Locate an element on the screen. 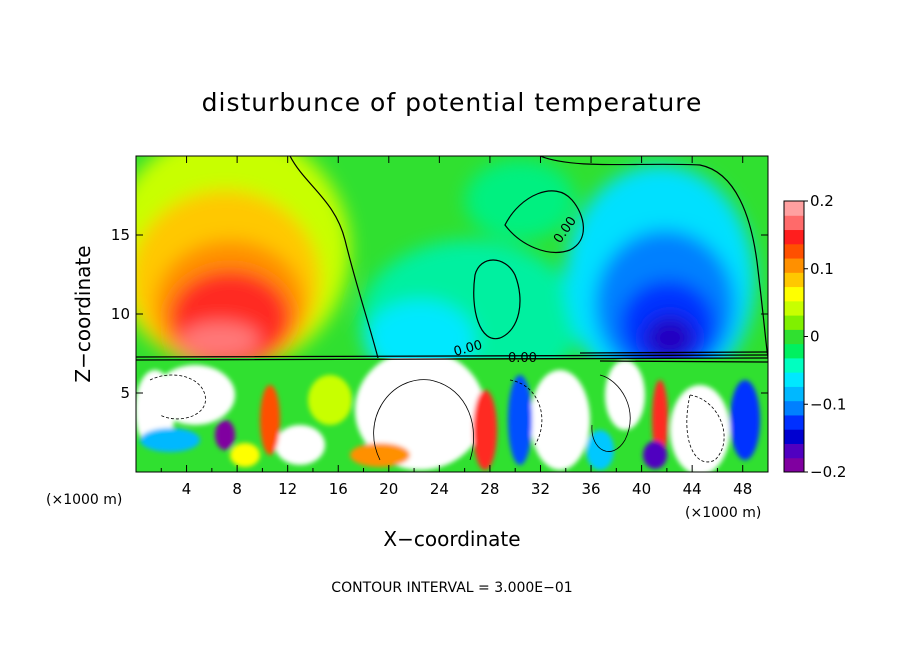 This screenshot has height=654, width=904. field-cold-core is located at coordinates (670, 337).